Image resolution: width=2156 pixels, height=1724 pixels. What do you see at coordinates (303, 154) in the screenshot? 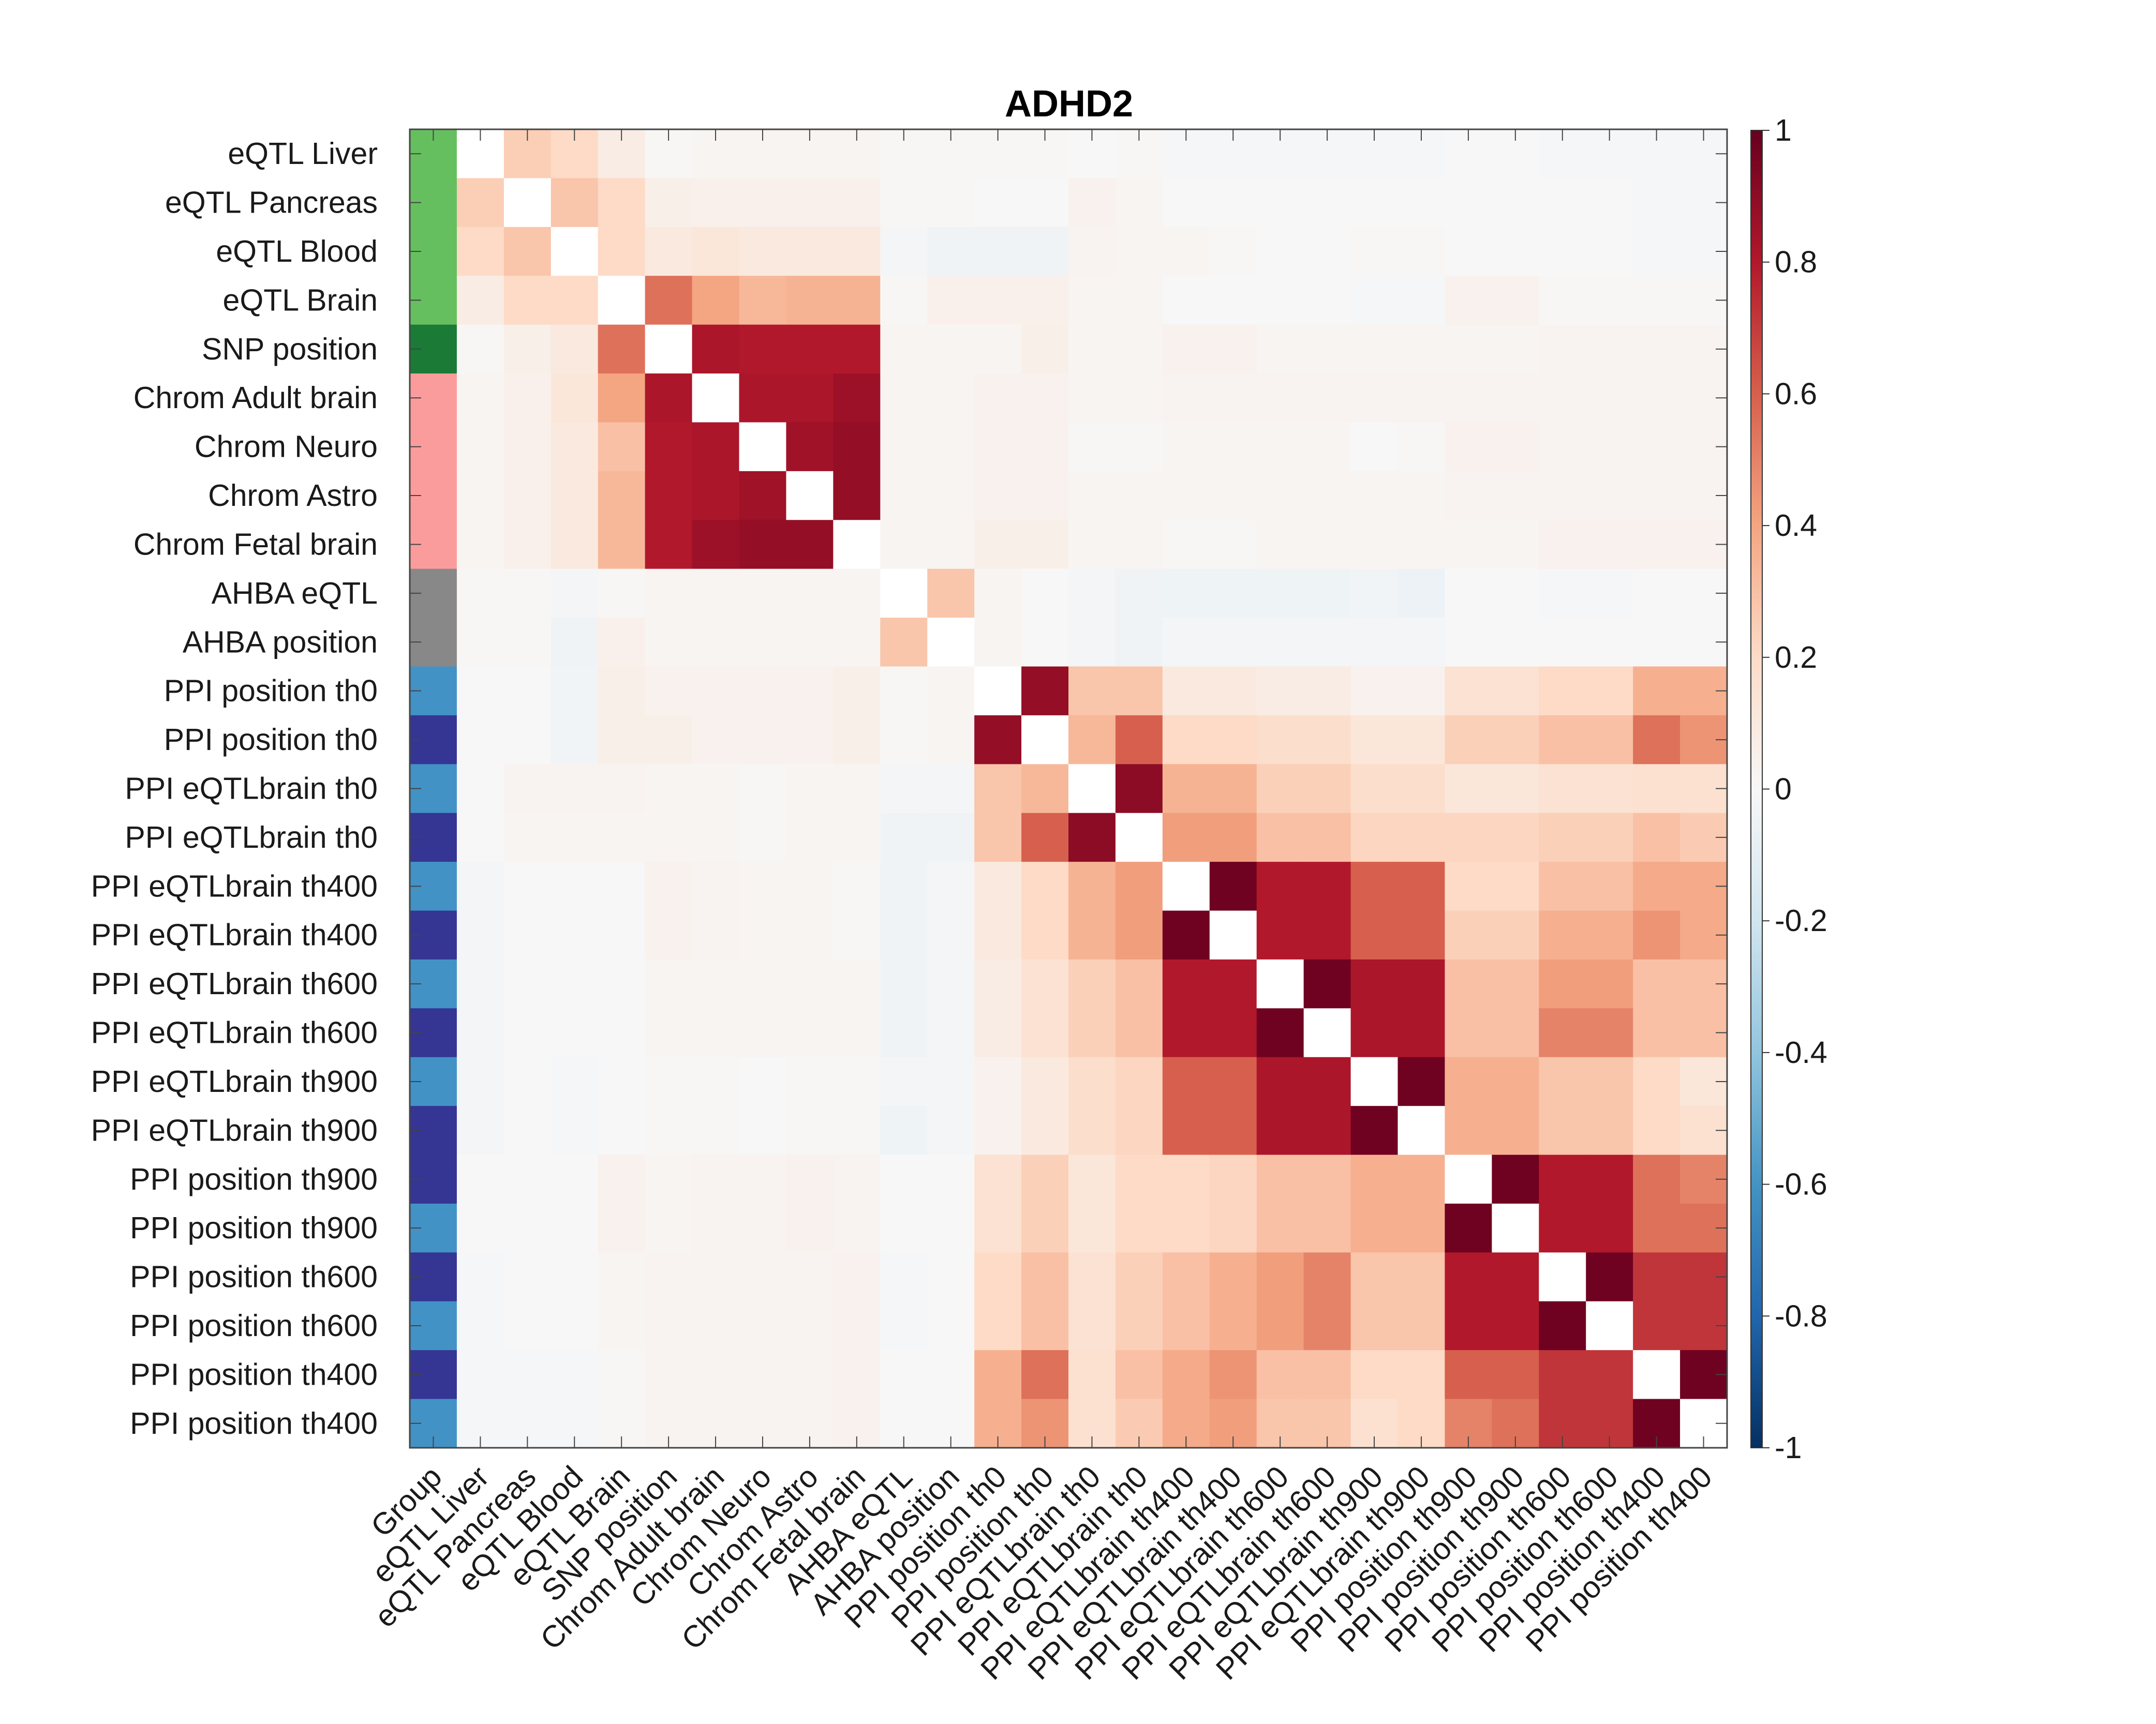
I see `y-tick-label: eQTL Liver` at bounding box center [303, 154].